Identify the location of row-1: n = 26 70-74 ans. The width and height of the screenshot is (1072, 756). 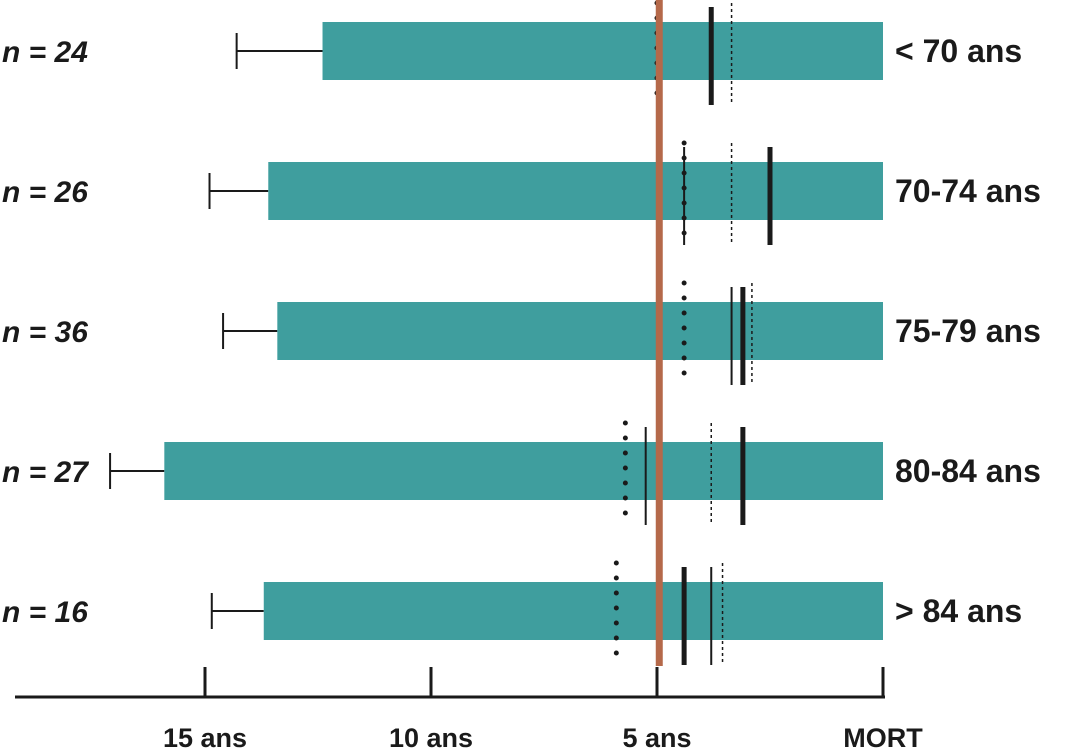
(521, 194).